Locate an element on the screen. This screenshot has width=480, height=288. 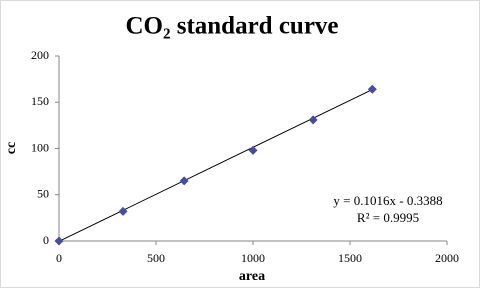
y-tick-label: 200 is located at coordinates (40, 55).